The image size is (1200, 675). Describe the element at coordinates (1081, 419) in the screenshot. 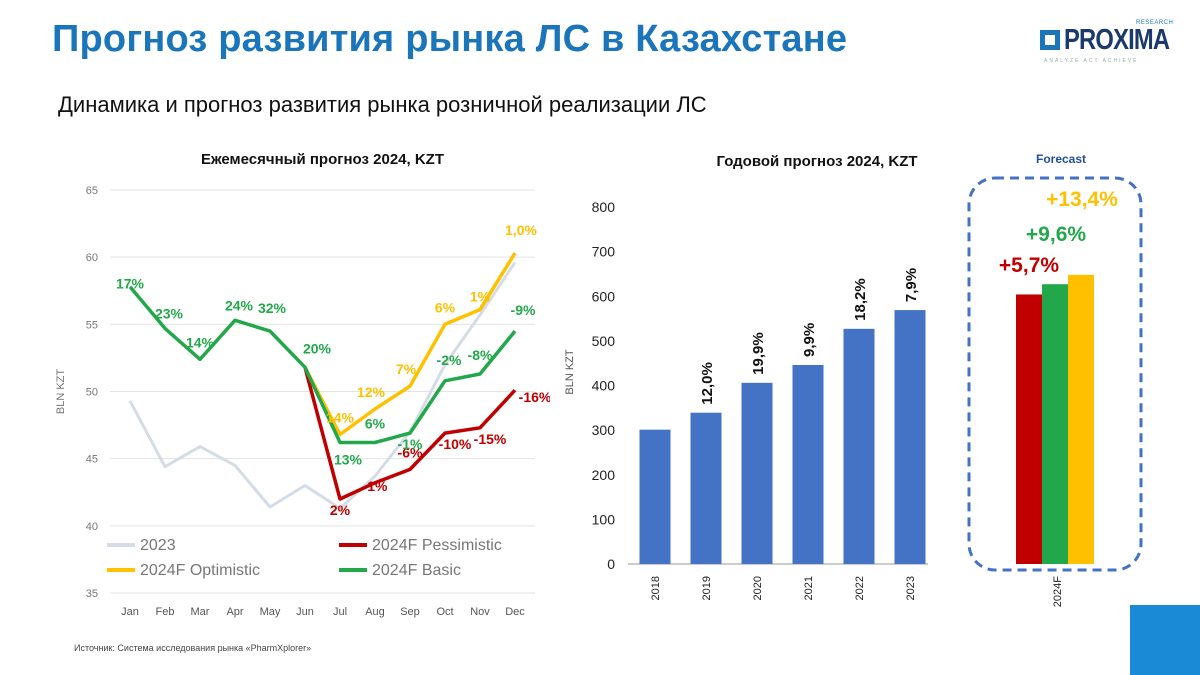

I see `forecast-bar-optimistic` at that location.